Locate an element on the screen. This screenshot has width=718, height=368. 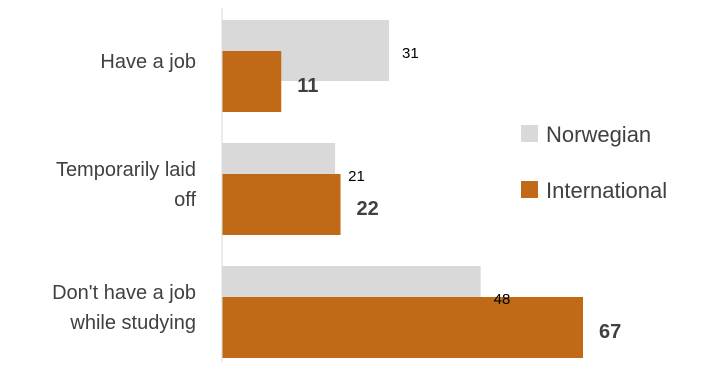
bar-international-have-a-job is located at coordinates (252, 81).